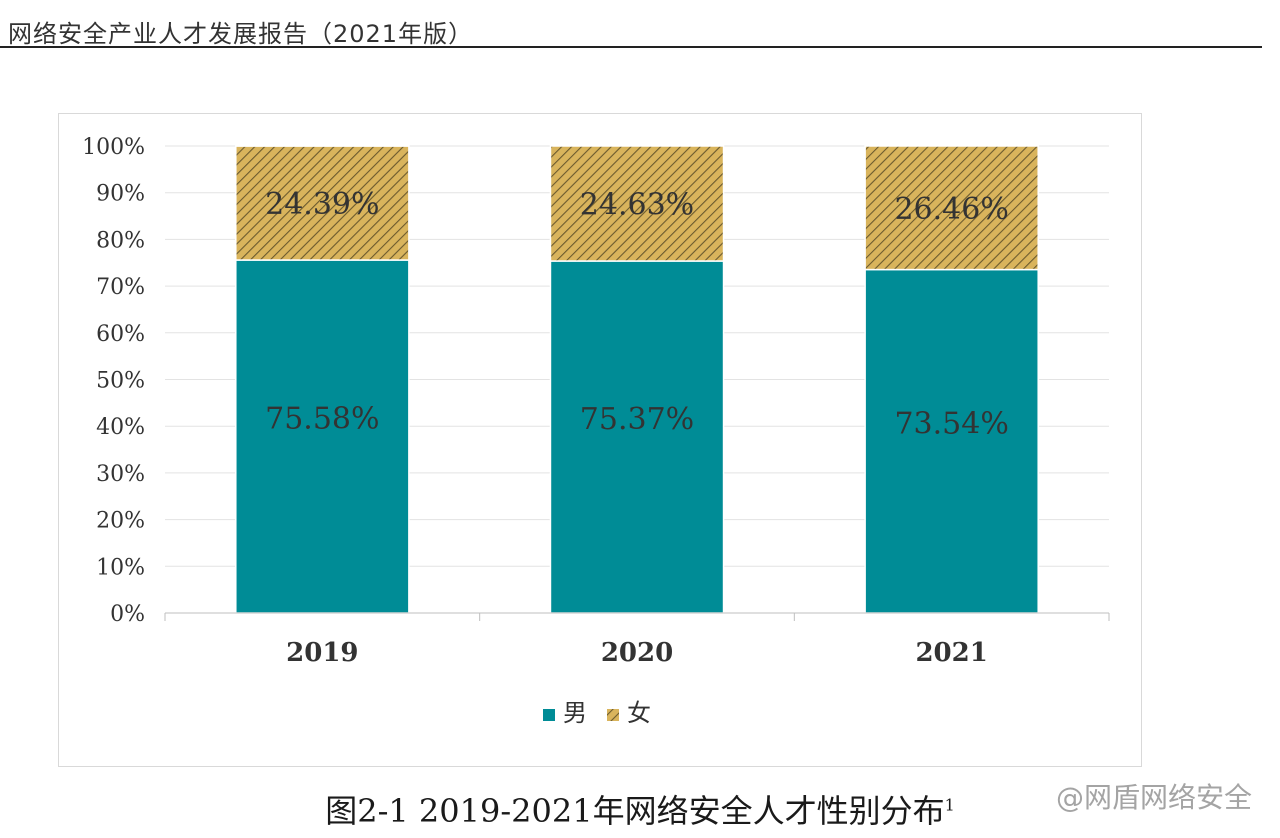 The image size is (1280, 838). Describe the element at coordinates (631, 47) in the screenshot. I see `header-rule` at that location.